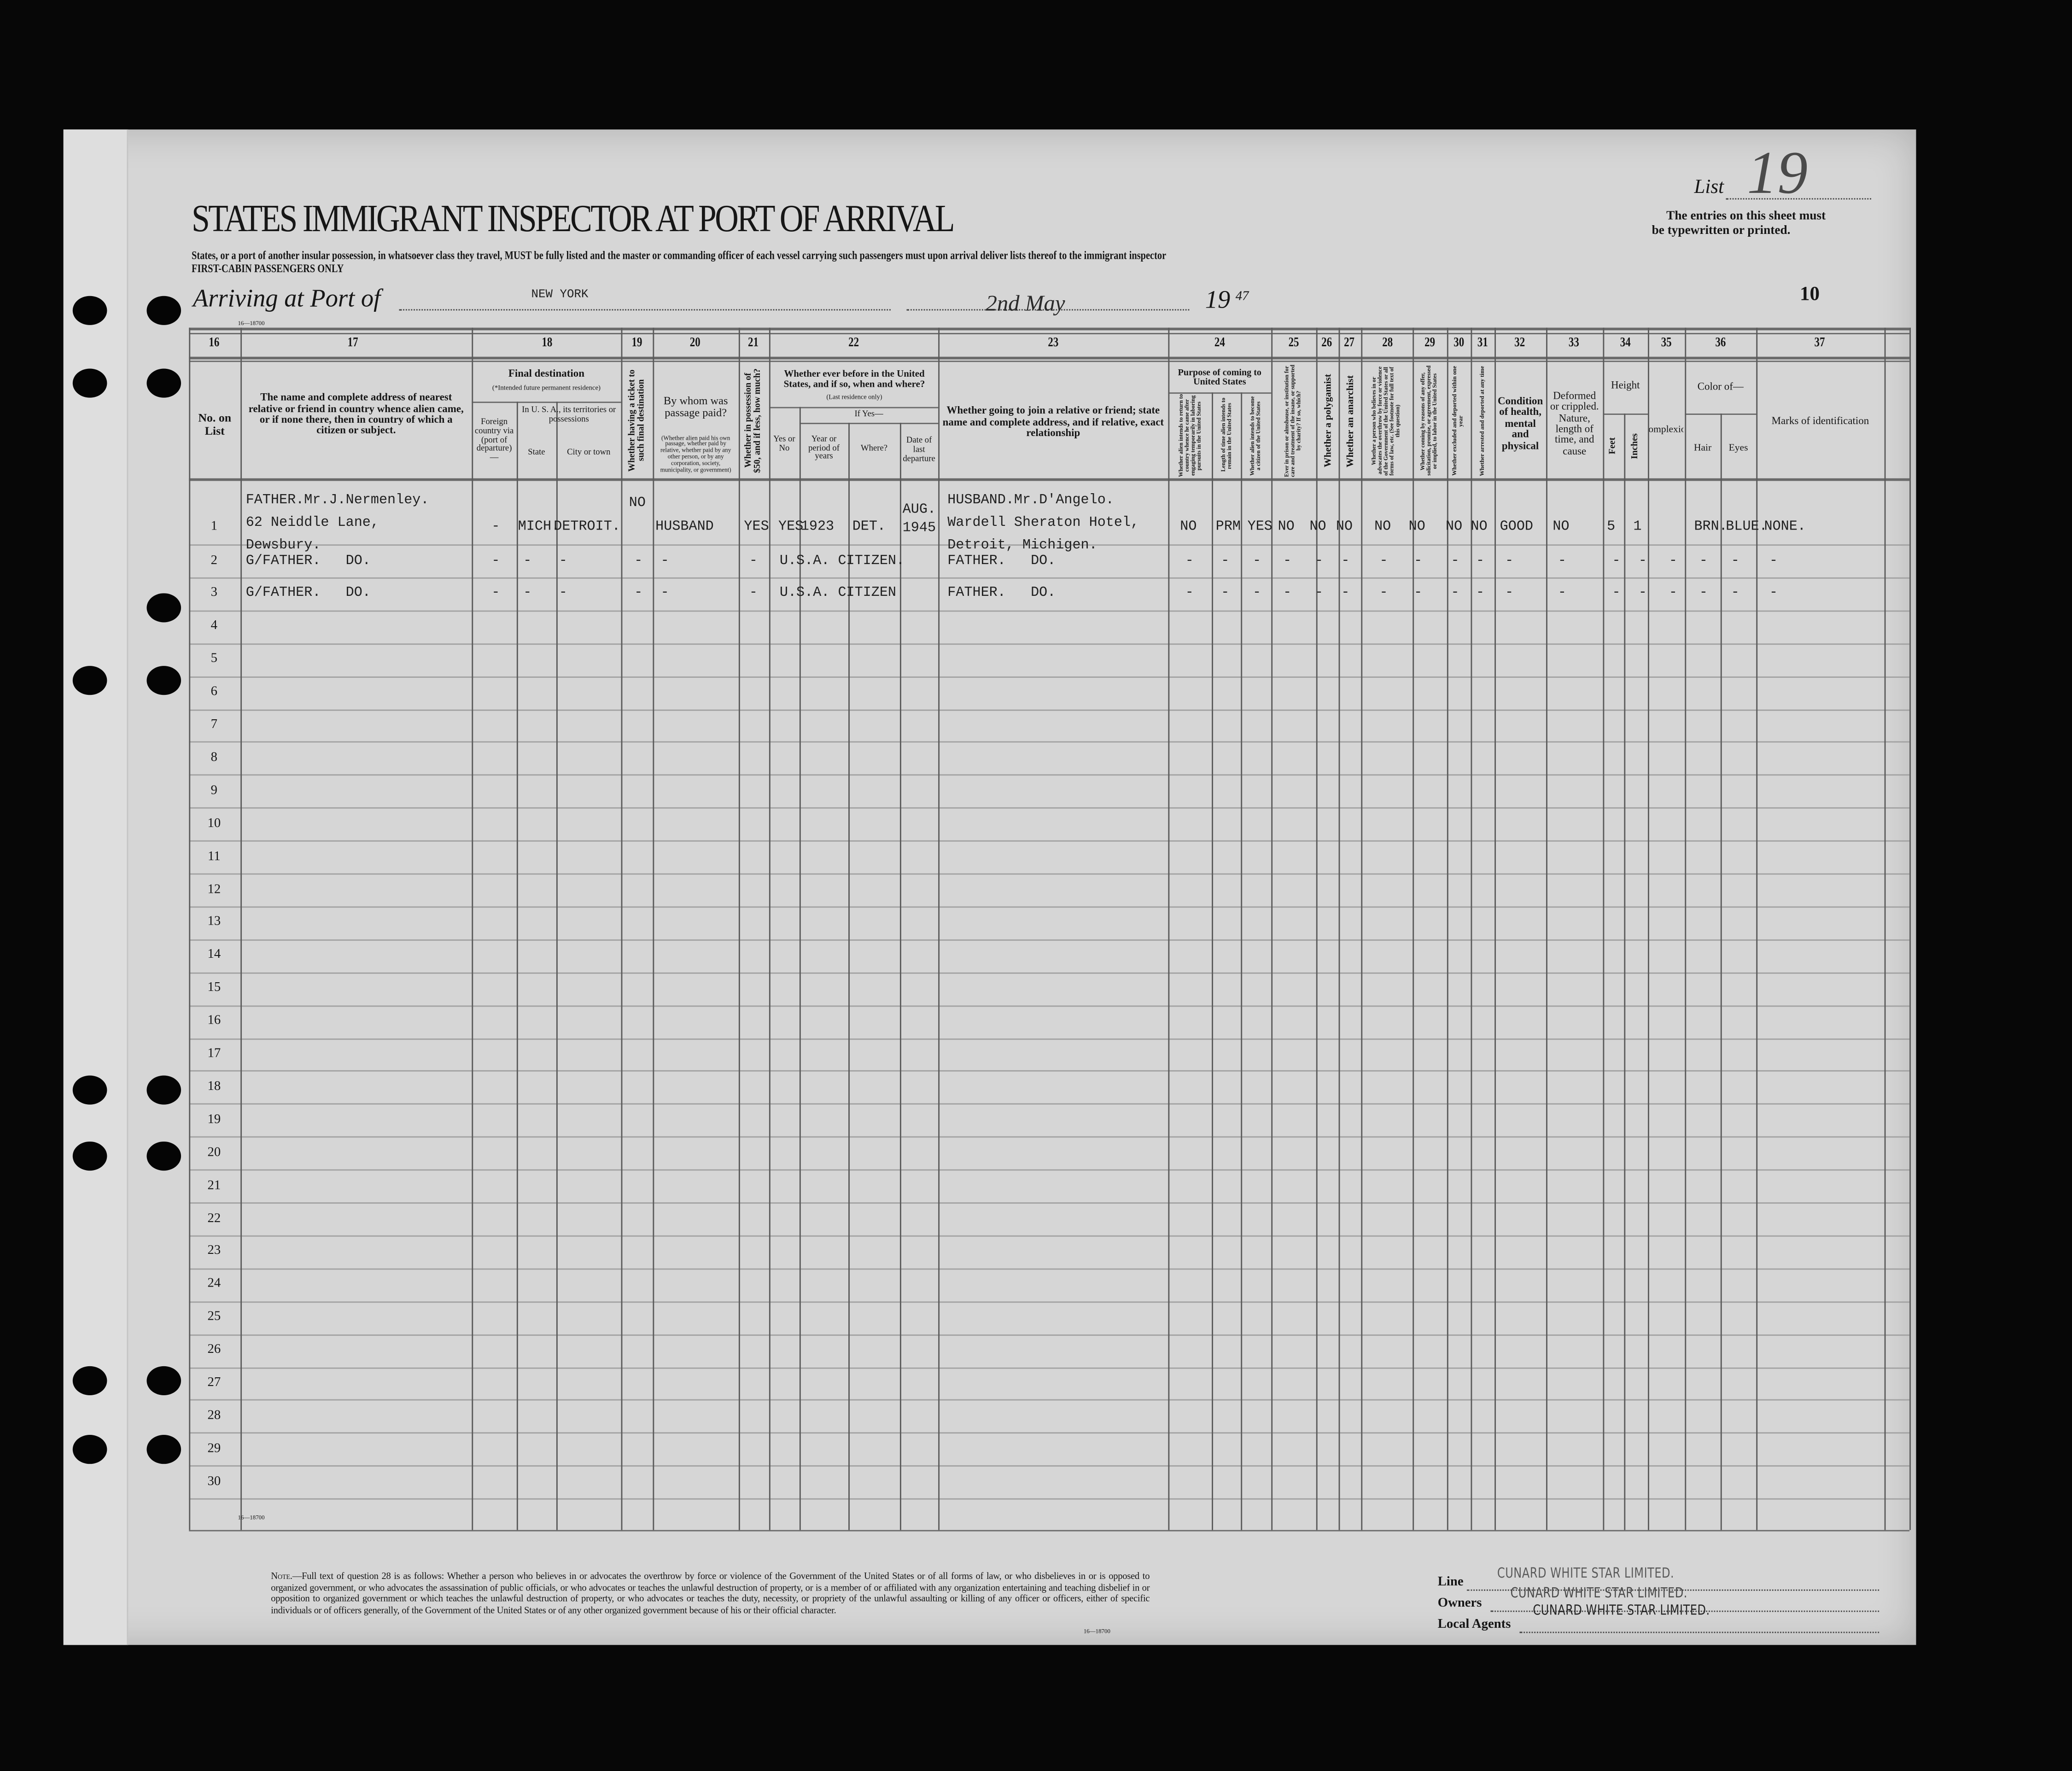  I want to click on header-h36b: Eyes, so click(1738, 448).